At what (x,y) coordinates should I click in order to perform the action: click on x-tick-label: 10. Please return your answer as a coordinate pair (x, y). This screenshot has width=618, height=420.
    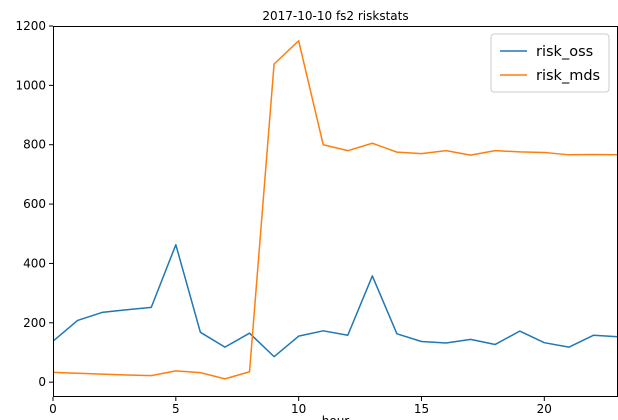
    Looking at the image, I should click on (298, 409).